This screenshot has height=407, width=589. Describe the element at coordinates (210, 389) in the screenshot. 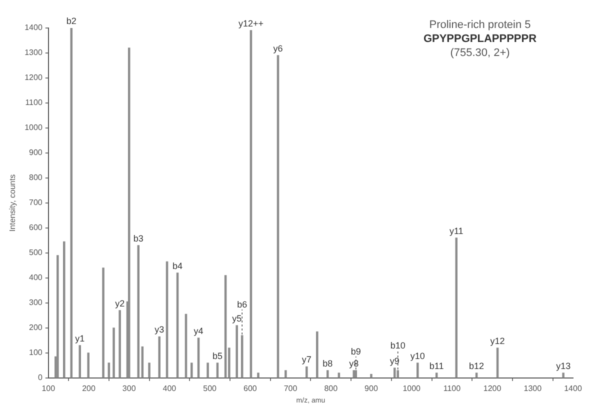

I see `x-tick-label: 500` at that location.